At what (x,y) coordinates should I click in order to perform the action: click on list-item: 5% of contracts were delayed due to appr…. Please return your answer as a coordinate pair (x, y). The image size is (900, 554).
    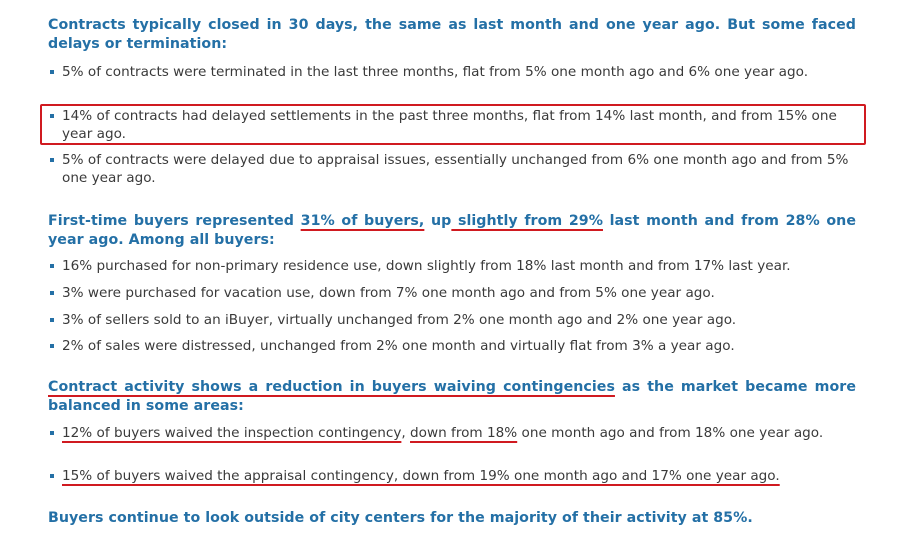
    Looking at the image, I should click on (452, 169).